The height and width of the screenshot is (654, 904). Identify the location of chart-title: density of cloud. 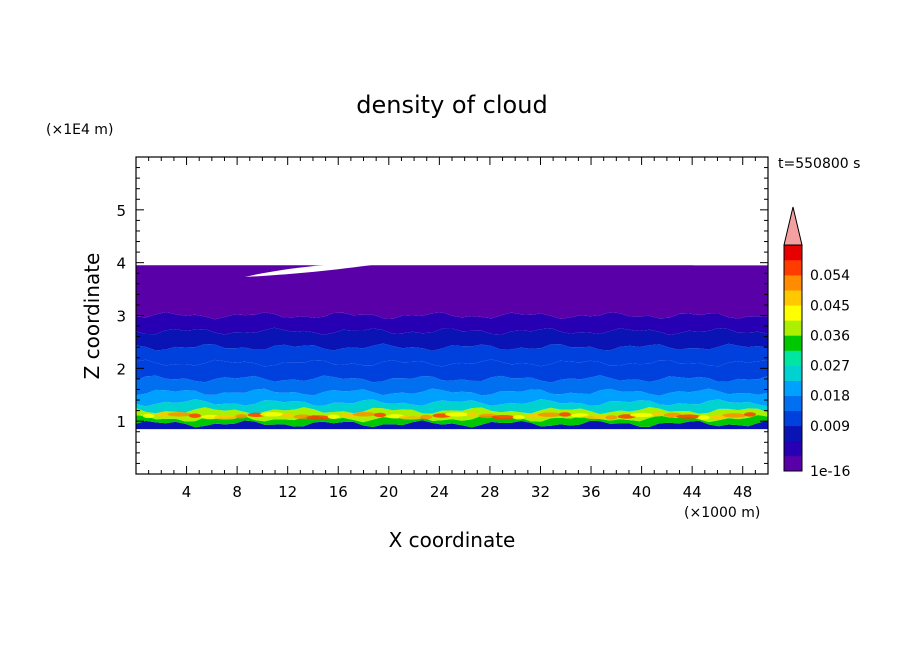
(451, 105).